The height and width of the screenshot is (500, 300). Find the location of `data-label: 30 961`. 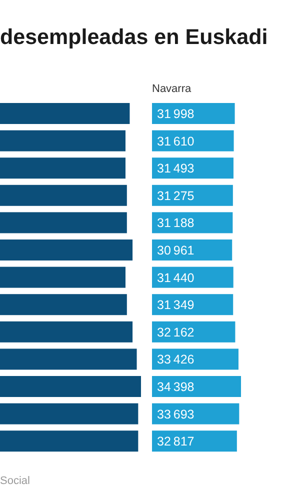

data-label: 30 961 is located at coordinates (175, 251).